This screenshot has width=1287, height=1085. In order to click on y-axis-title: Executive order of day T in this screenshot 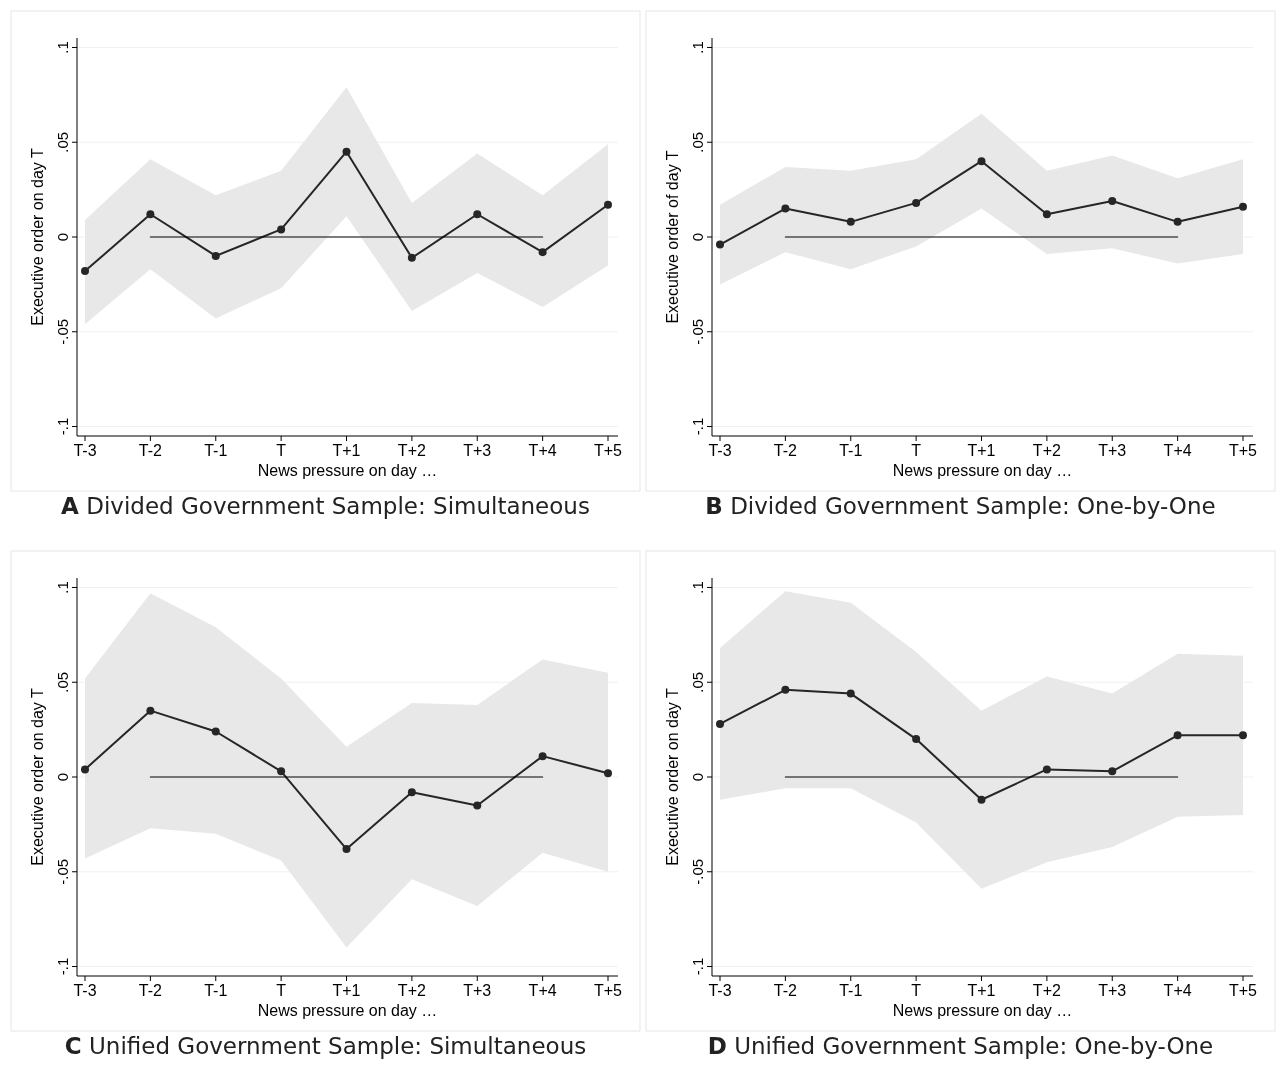, I will do `click(672, 237)`.